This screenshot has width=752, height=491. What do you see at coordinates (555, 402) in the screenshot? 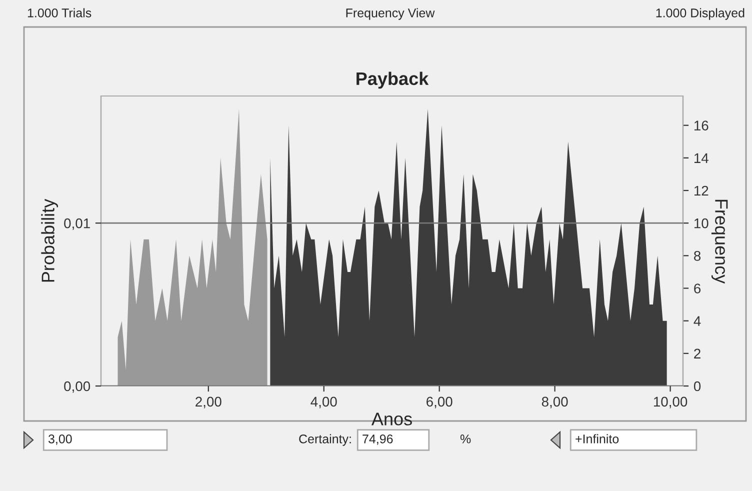
I see `x-tick-label: 8,00` at bounding box center [555, 402].